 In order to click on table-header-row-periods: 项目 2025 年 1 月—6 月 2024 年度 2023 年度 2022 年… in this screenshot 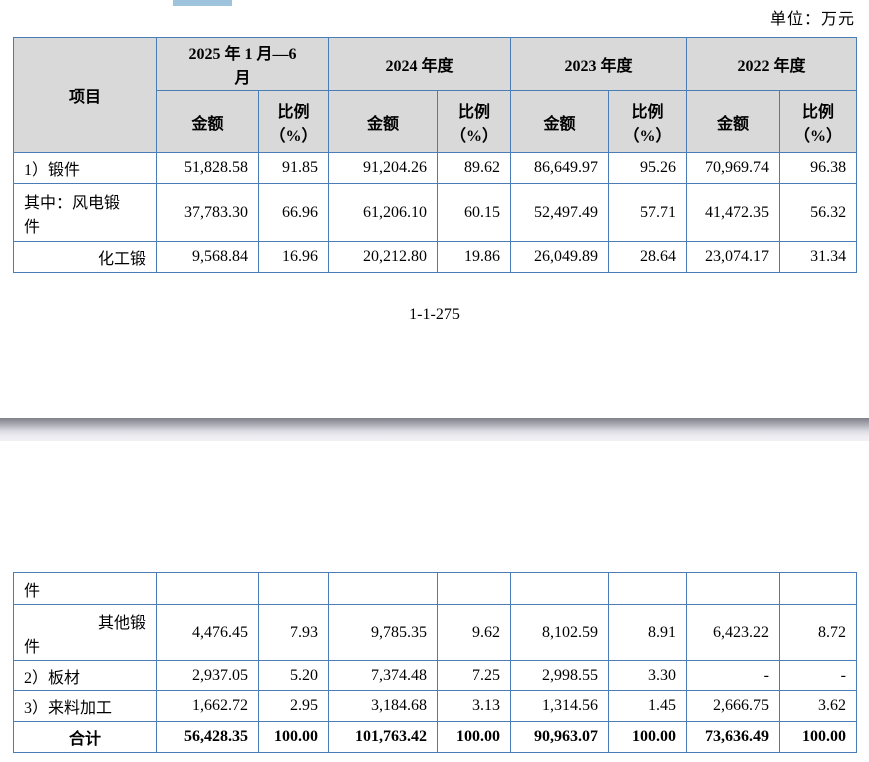, I will do `click(435, 95)`.